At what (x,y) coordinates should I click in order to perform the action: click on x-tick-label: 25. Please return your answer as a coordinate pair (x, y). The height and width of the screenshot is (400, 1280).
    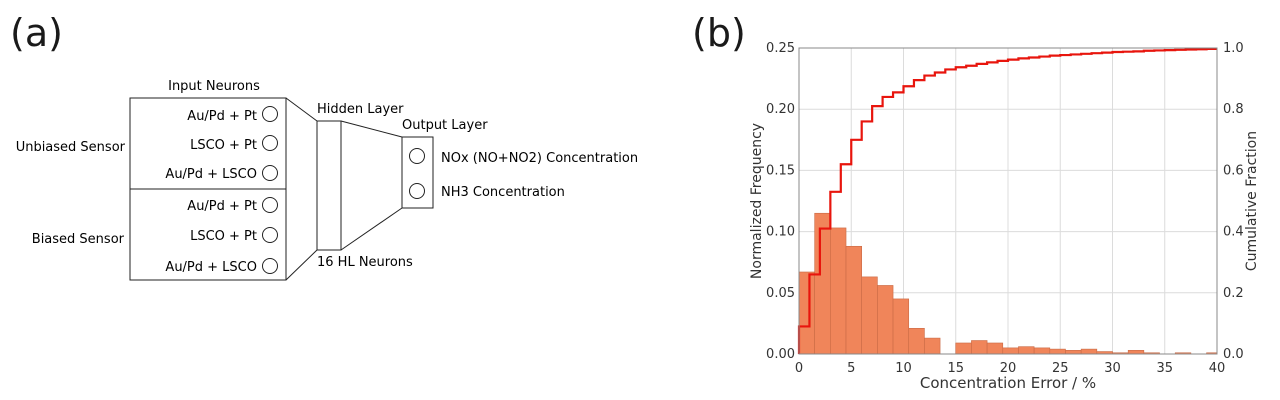
    Looking at the image, I should click on (1060, 368).